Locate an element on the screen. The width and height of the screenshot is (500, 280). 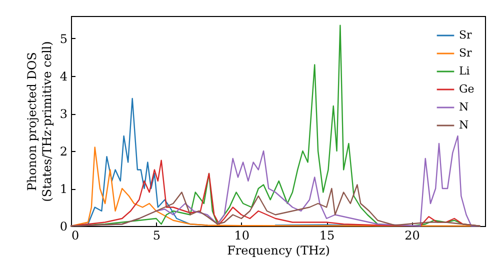
x-tick-label: 10 is located at coordinates (242, 235).